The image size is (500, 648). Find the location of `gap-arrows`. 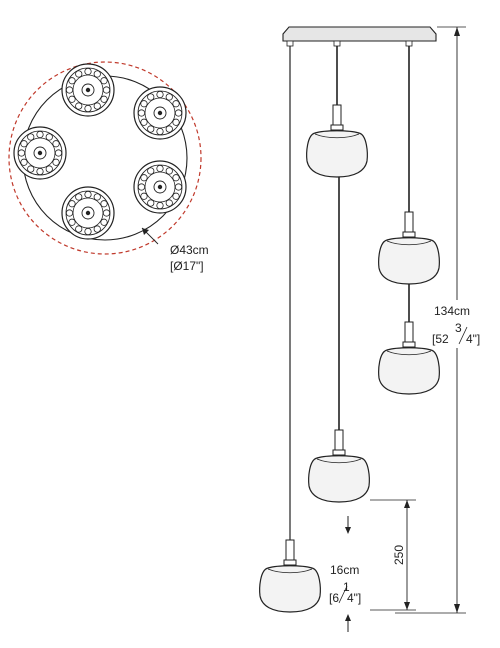

gap-arrows is located at coordinates (348, 574).